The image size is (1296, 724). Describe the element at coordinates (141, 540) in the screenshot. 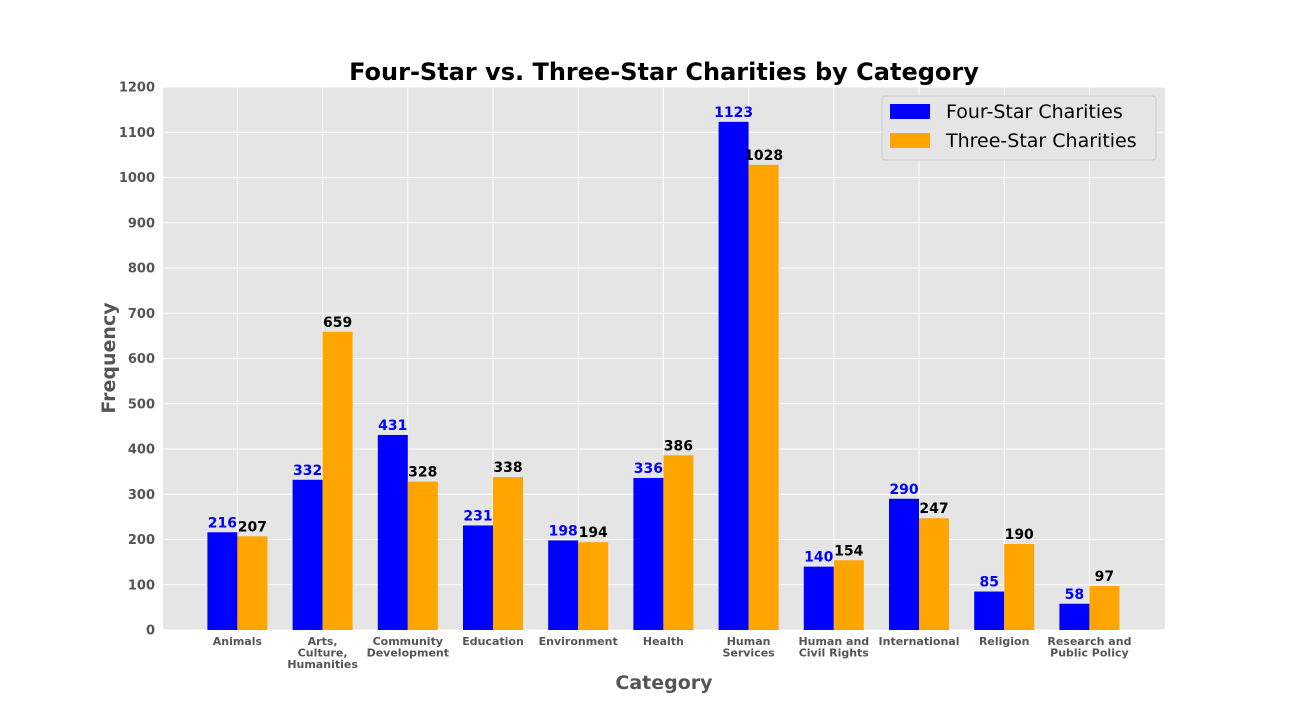

I see `y-tick-label: 200` at that location.